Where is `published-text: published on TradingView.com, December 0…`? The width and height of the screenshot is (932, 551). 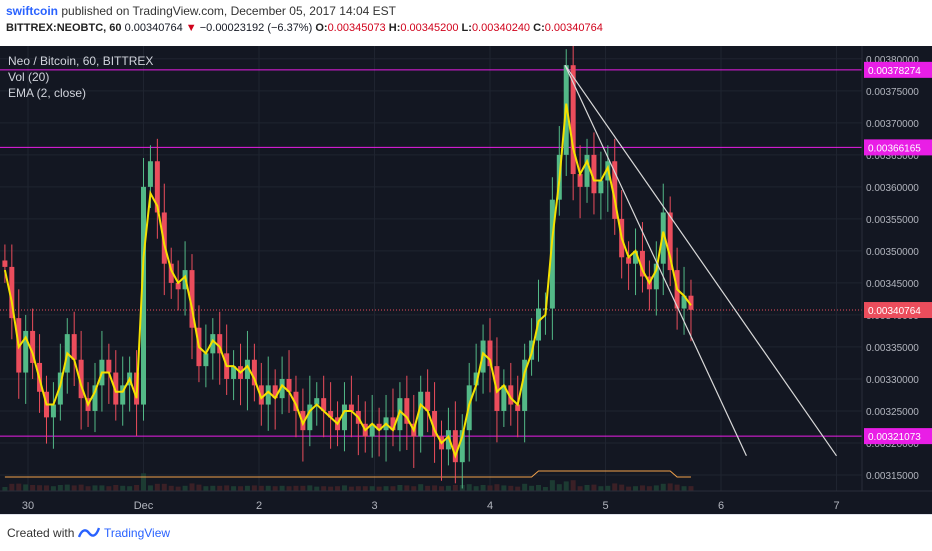 published-text: published on TradingView.com, December 0… is located at coordinates (229, 11).